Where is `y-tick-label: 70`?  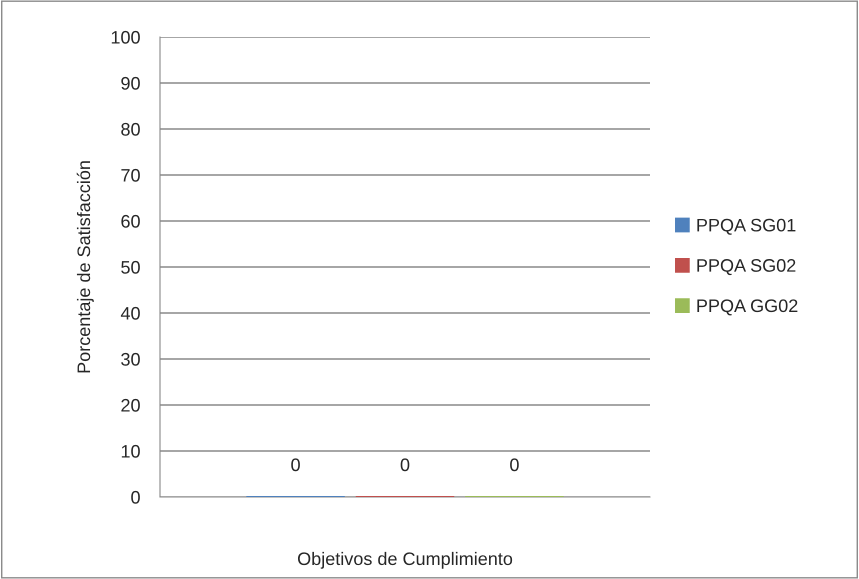
y-tick-label: 70 is located at coordinates (130, 175).